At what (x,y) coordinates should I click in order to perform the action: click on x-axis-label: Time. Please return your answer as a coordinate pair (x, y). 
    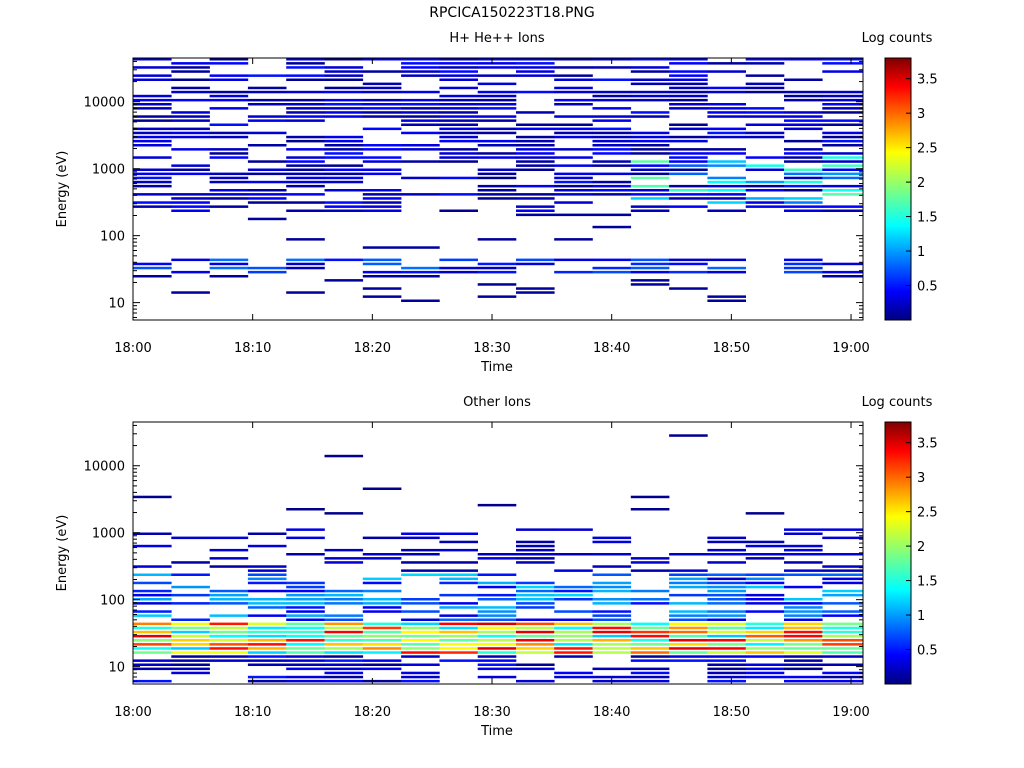
    Looking at the image, I should click on (496, 731).